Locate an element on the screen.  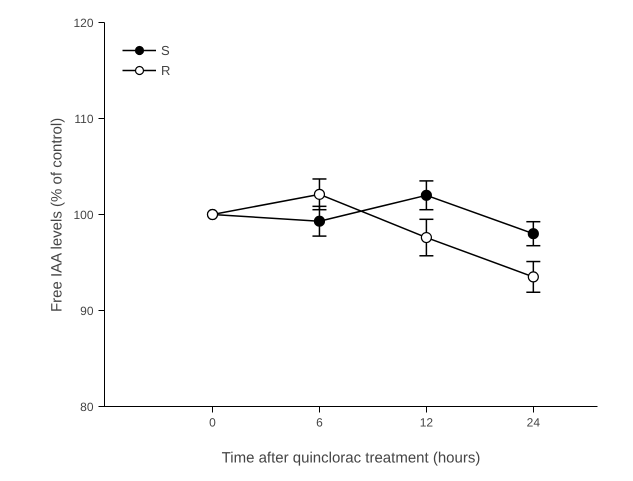
y-tick-label: 90 is located at coordinates (87, 311).